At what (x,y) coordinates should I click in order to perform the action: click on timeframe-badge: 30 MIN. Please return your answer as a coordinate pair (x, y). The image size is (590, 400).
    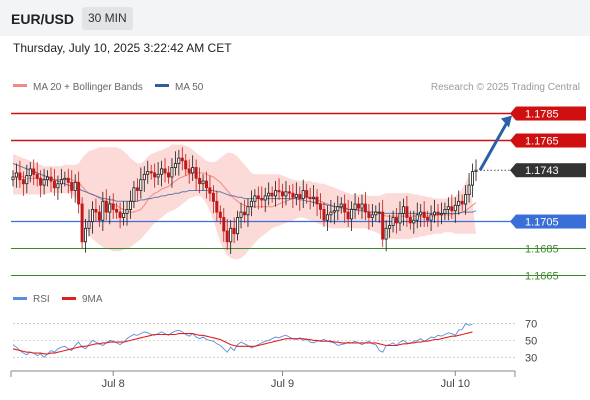
    Looking at the image, I should click on (107, 18).